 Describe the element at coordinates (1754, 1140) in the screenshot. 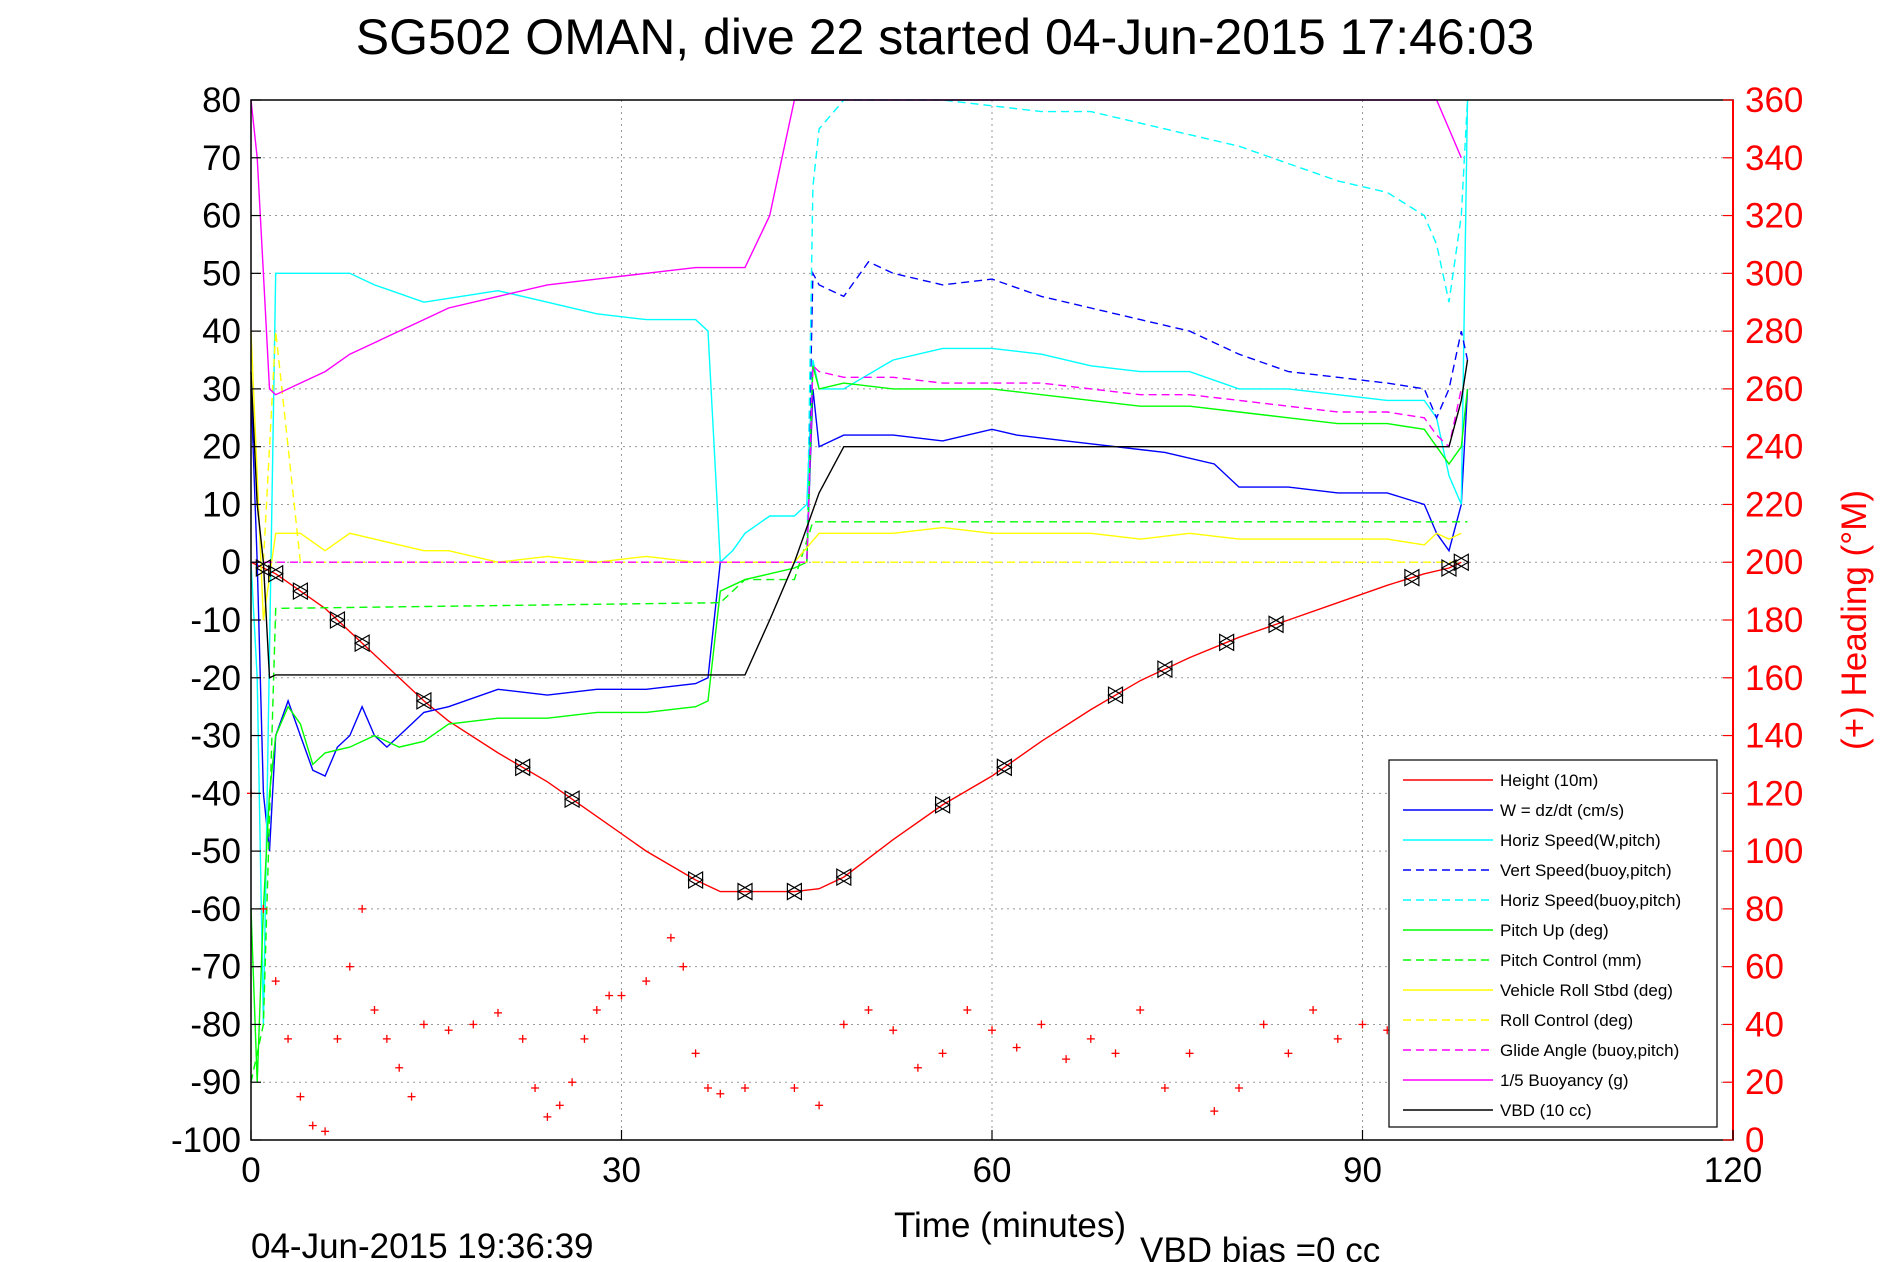

I see `y-tick-right-label: 0` at that location.